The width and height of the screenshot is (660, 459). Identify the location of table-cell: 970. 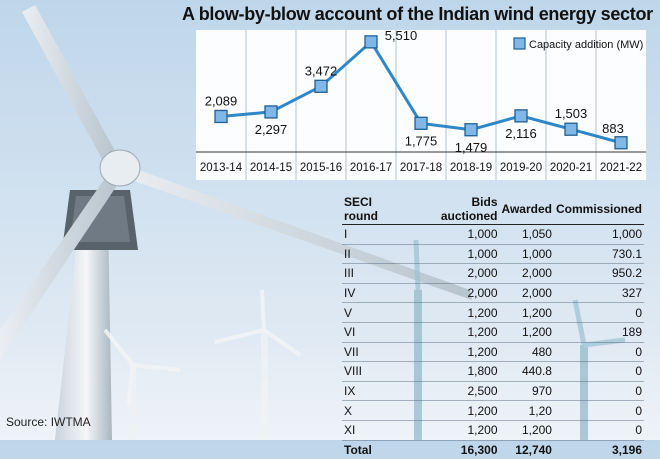
(527, 391).